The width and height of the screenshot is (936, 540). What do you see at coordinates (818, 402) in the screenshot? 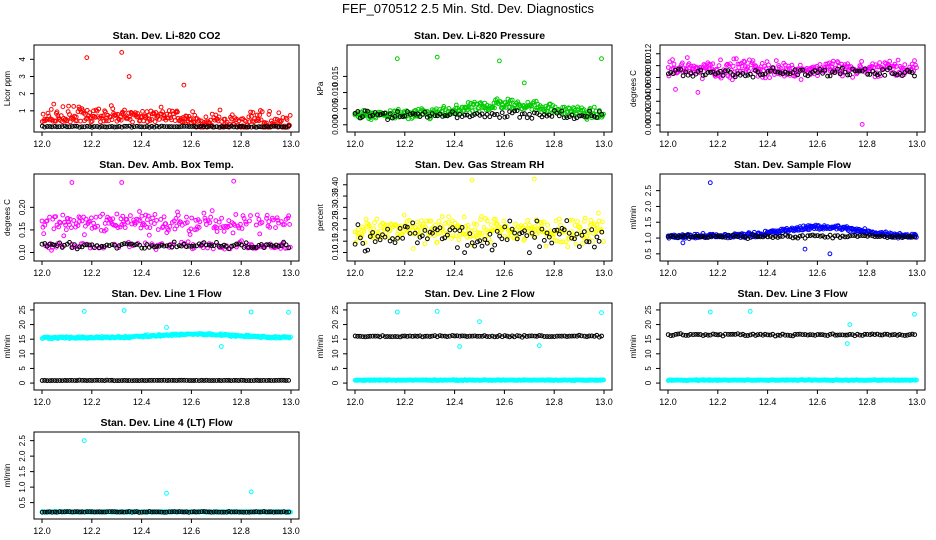
I see `x-tick-label: 12.6` at bounding box center [818, 402].